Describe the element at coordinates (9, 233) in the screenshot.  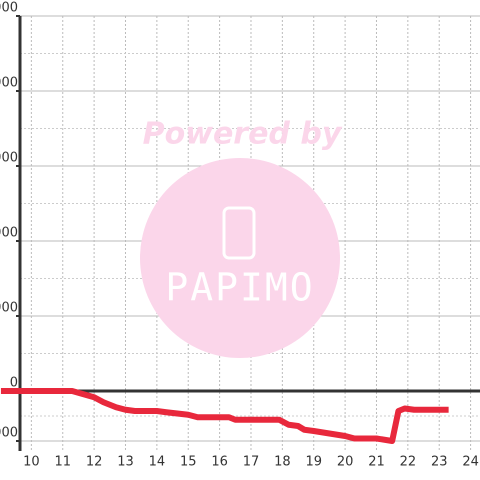
I see `y-tick-label: 60,000` at that location.